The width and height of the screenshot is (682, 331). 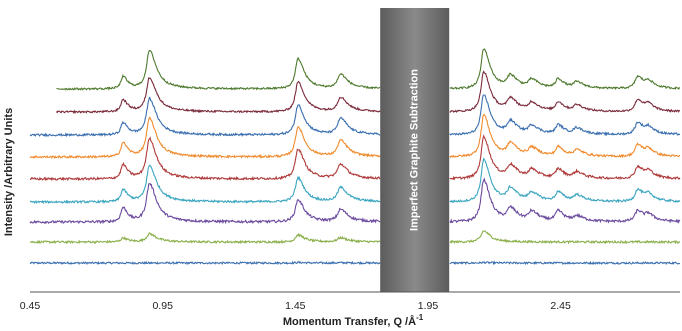 What do you see at coordinates (30, 306) in the screenshot?
I see `x-tick-label: 0.45` at bounding box center [30, 306].